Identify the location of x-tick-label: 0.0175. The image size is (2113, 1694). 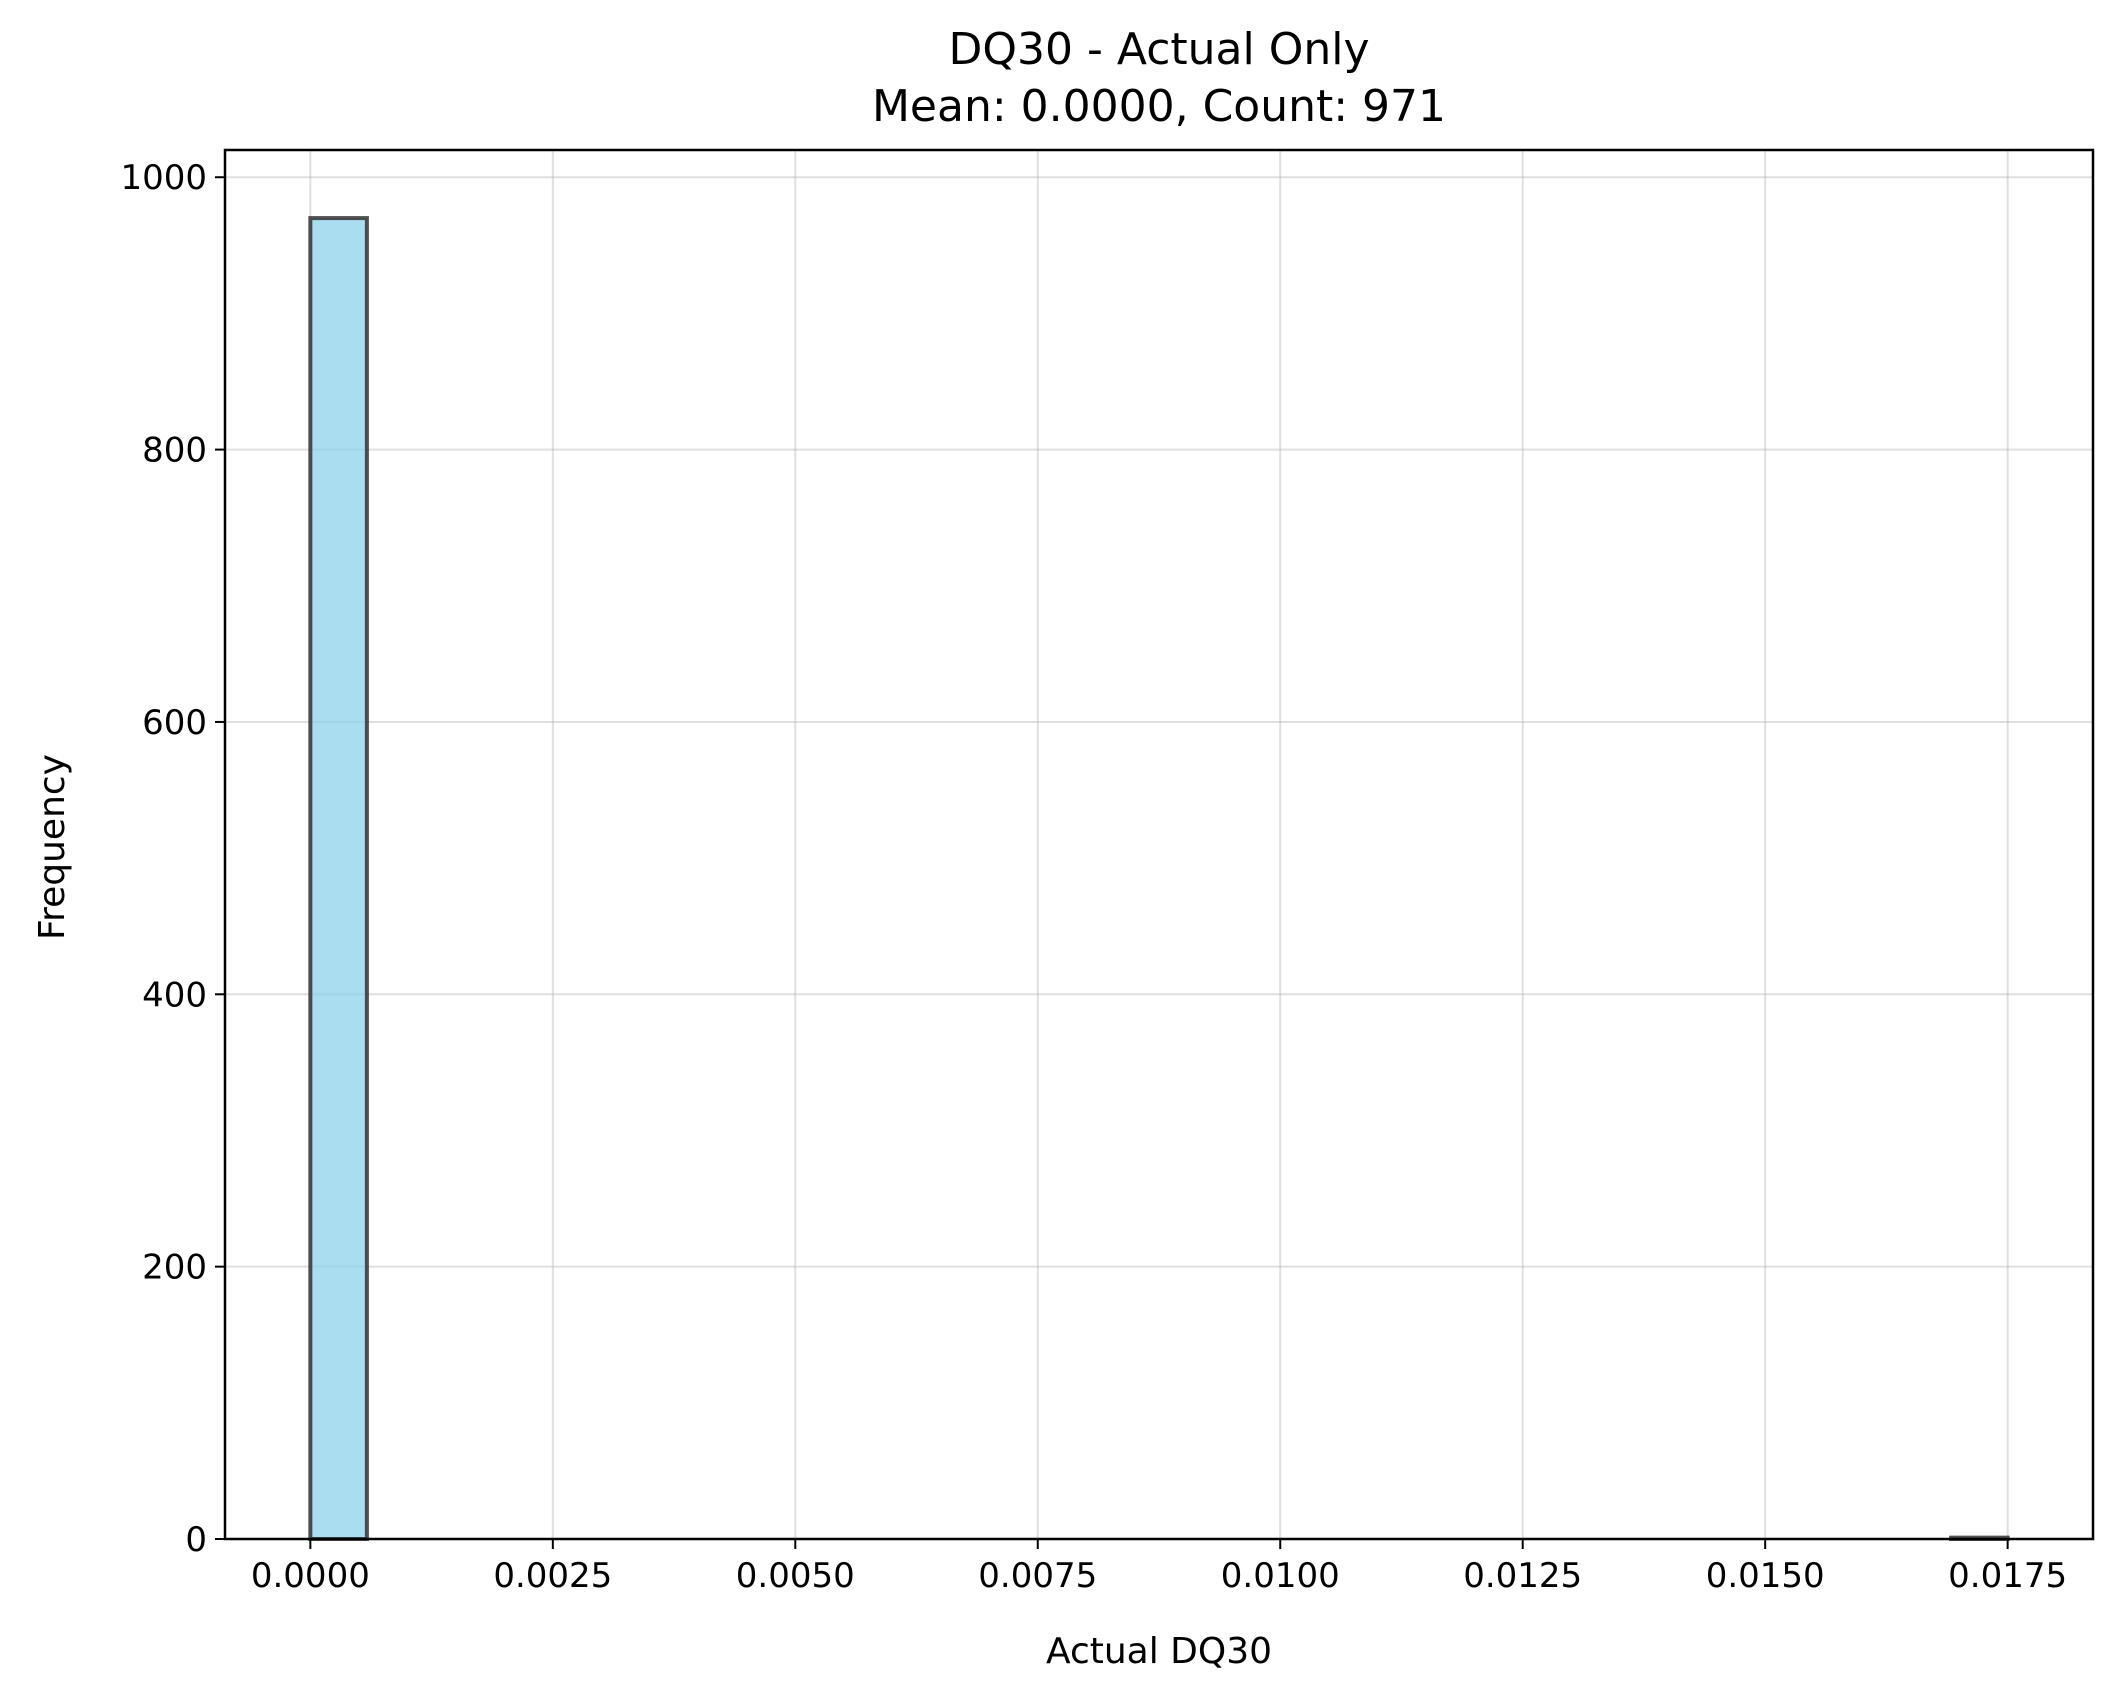
(2007, 1576).